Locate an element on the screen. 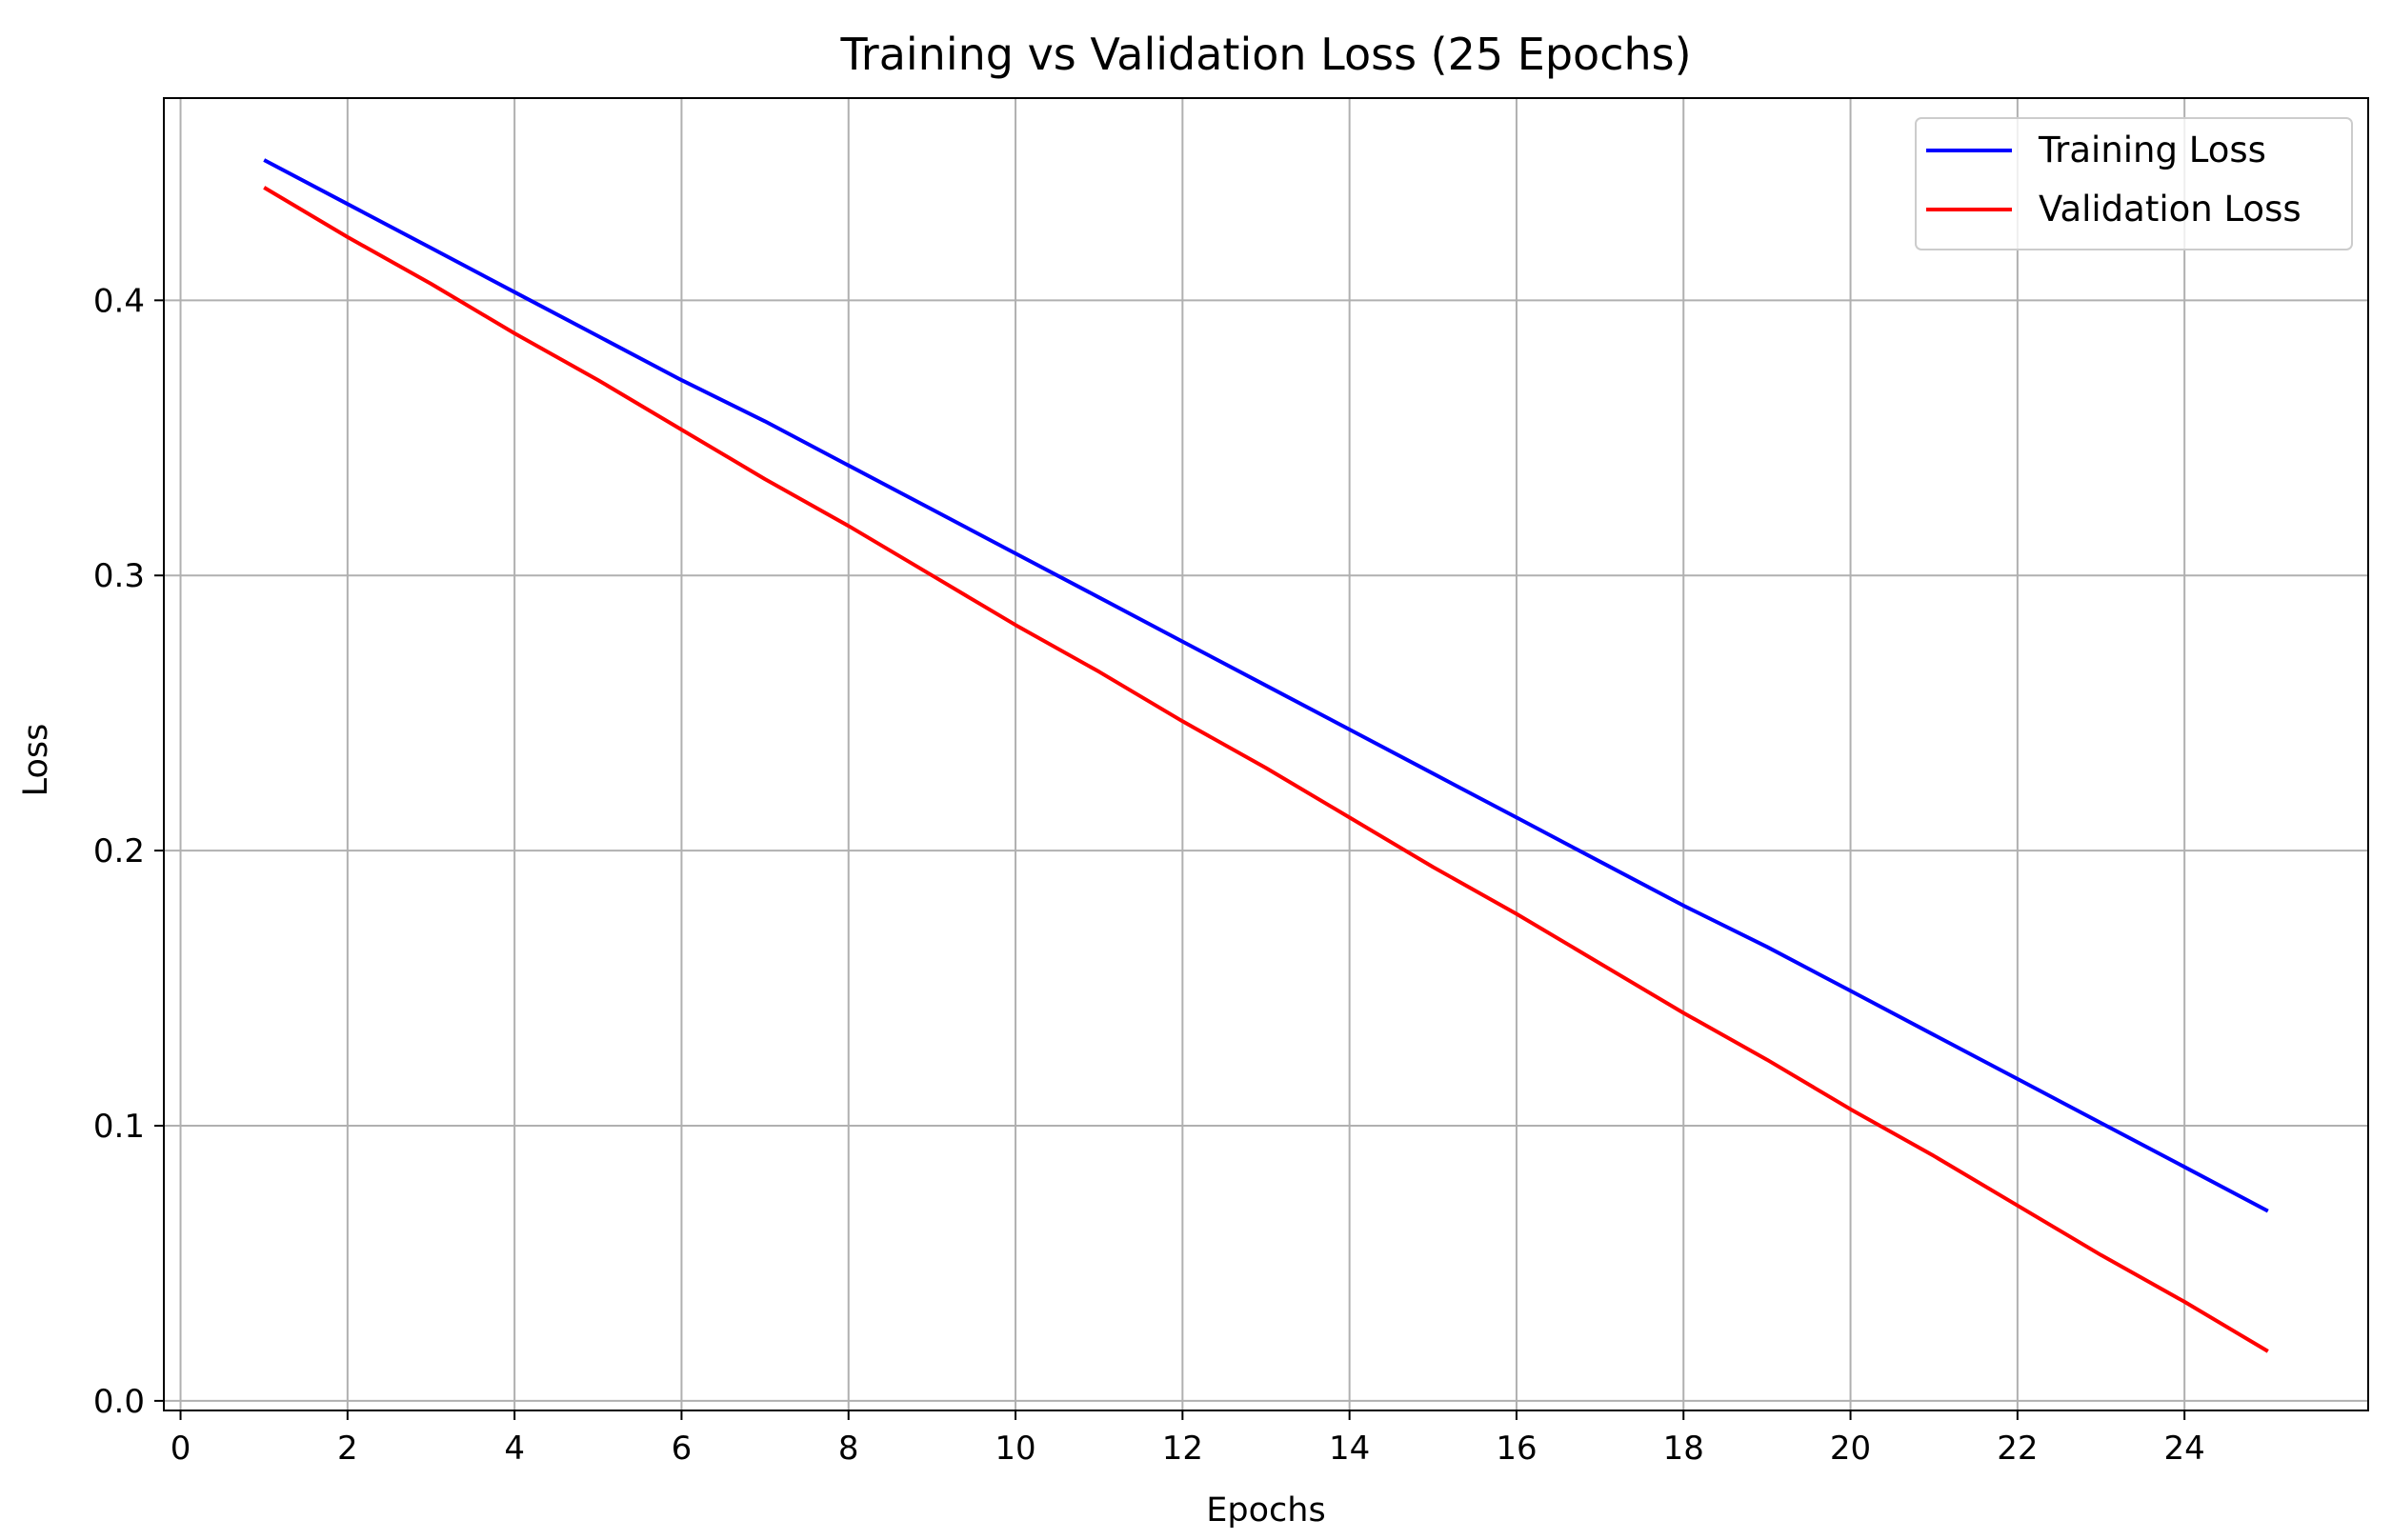 This screenshot has width=2392, height=1540. legend-label-validation-loss: Validation Loss is located at coordinates (2170, 209).